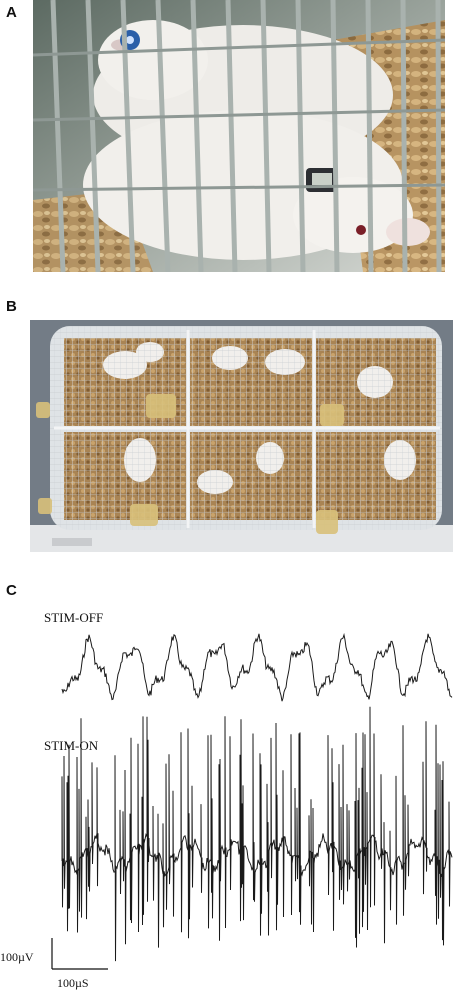 The width and height of the screenshot is (454, 993). Describe the element at coordinates (71, 745) in the screenshot. I see `trace-label-stim-on: STIM-ON` at that location.